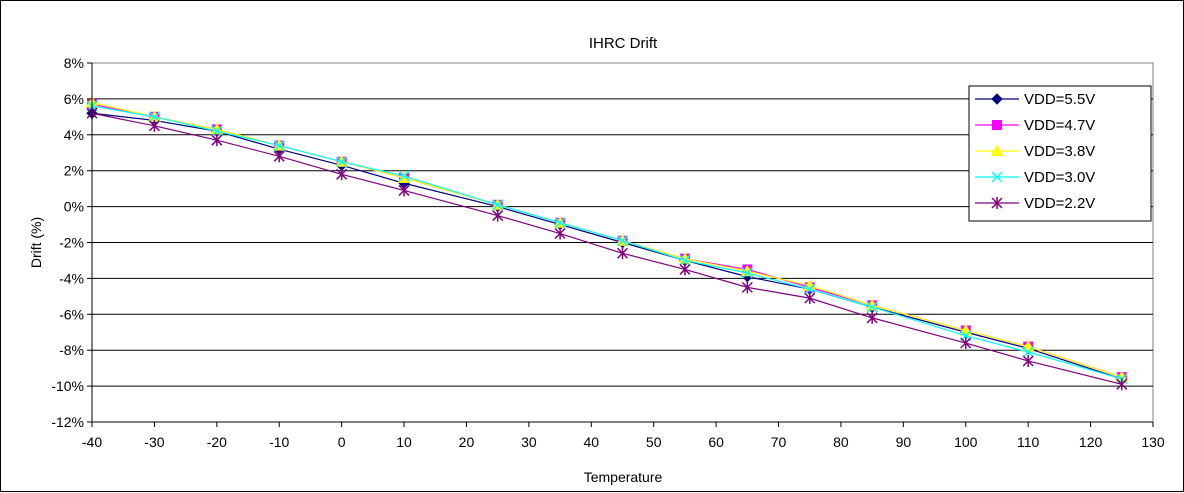 This screenshot has height=493, width=1184. I want to click on x-tick-label: 0, so click(342, 442).